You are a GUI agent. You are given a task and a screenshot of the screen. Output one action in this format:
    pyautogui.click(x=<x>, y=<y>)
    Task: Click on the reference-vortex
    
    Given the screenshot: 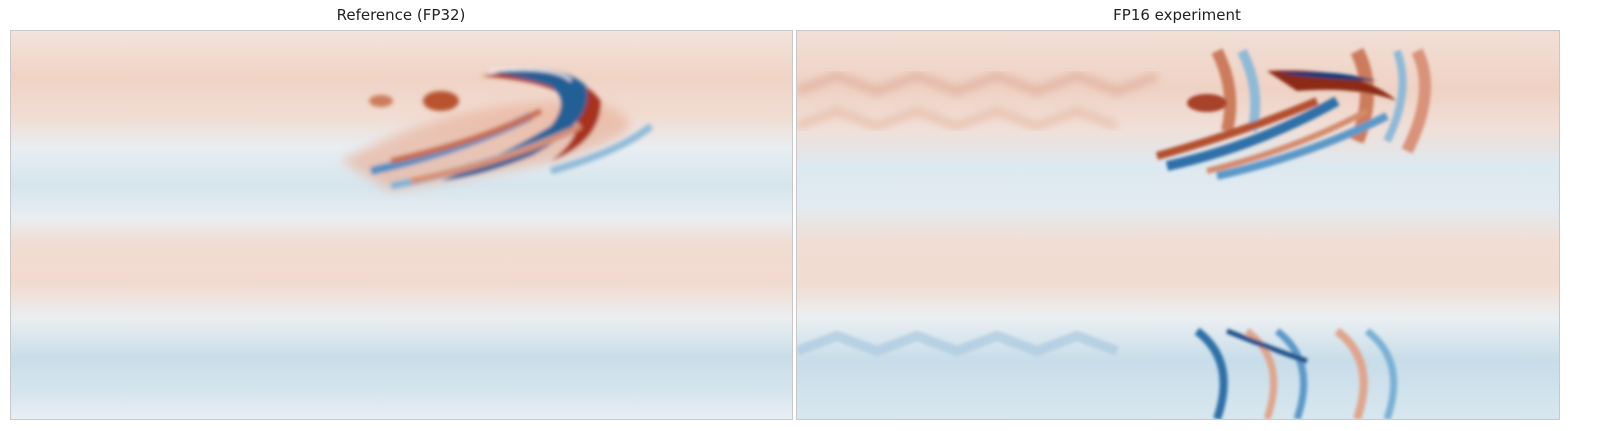 What is the action you would take?
    pyautogui.click(x=497, y=129)
    